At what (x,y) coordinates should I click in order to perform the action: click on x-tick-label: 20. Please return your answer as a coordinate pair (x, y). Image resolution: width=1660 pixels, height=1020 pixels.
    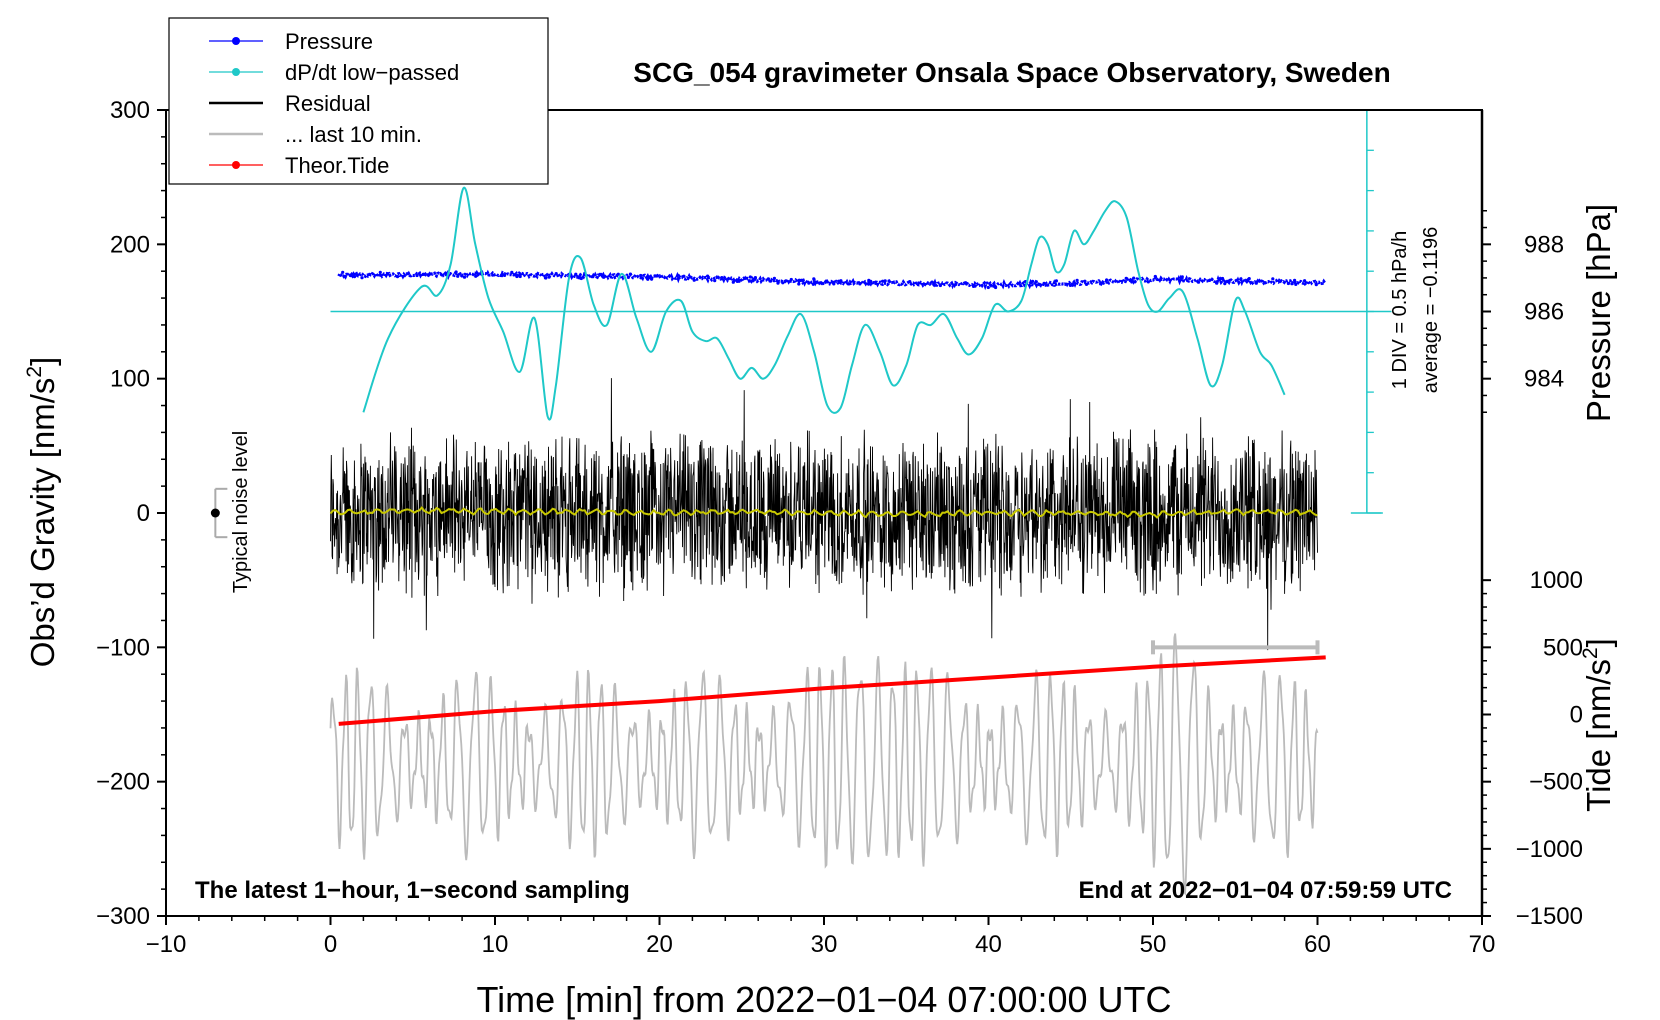
    Looking at the image, I should click on (659, 944).